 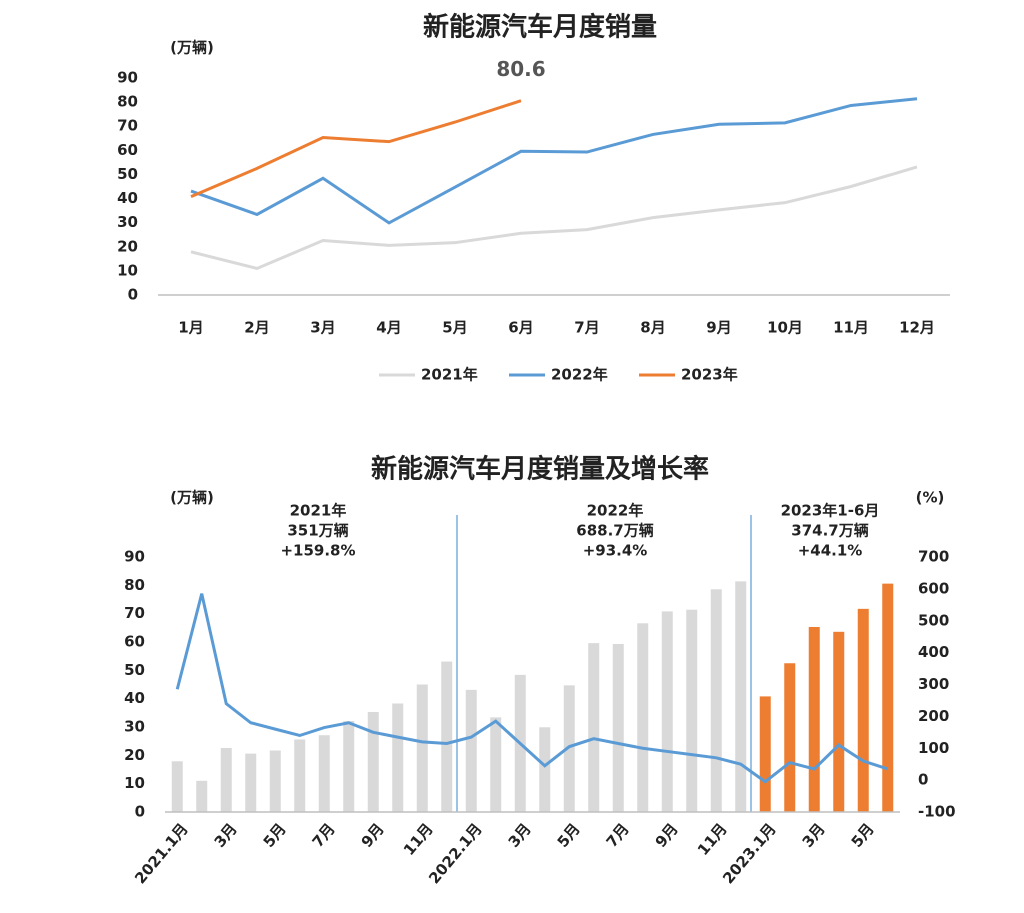 What do you see at coordinates (540, 27) in the screenshot?
I see `chart-title: 新能源汽车月度销量` at bounding box center [540, 27].